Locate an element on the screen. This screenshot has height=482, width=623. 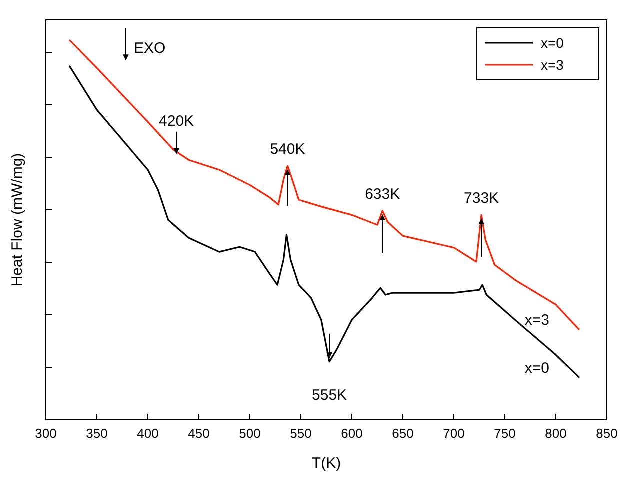
annotation: 733K is located at coordinates (482, 199).